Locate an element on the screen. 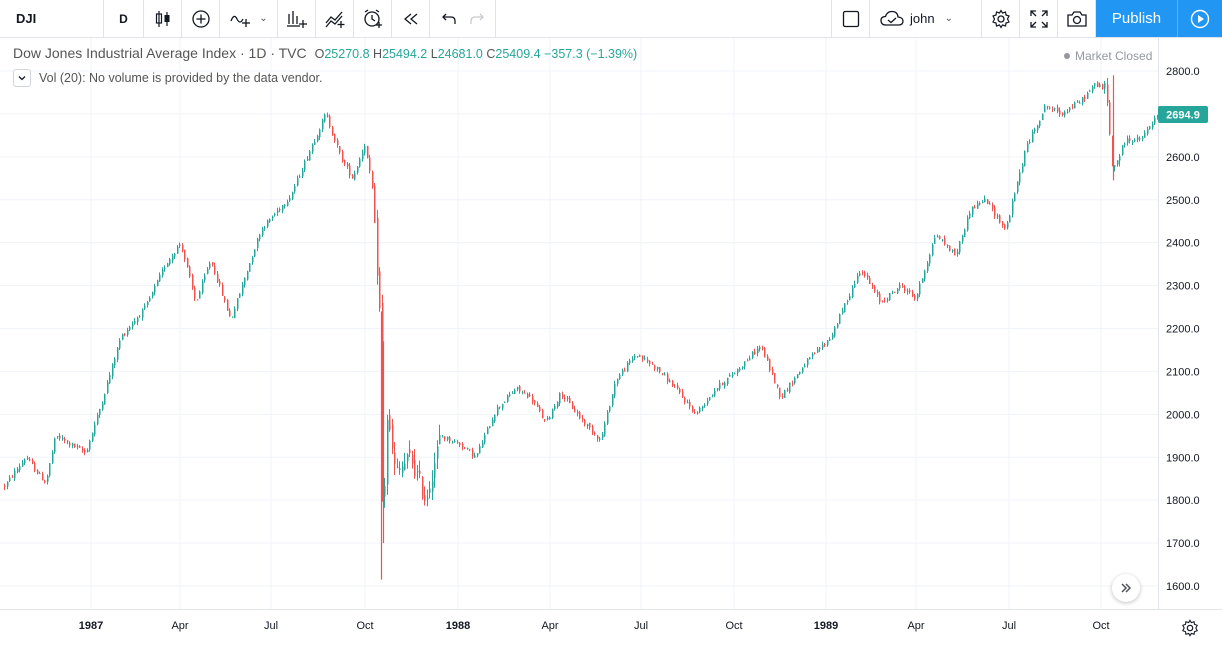  axis-settings-button is located at coordinates (1190, 628).